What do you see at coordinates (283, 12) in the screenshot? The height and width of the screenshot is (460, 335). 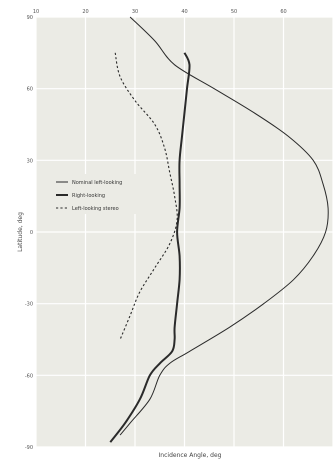 I see `x-tick-label: 60` at bounding box center [283, 12].